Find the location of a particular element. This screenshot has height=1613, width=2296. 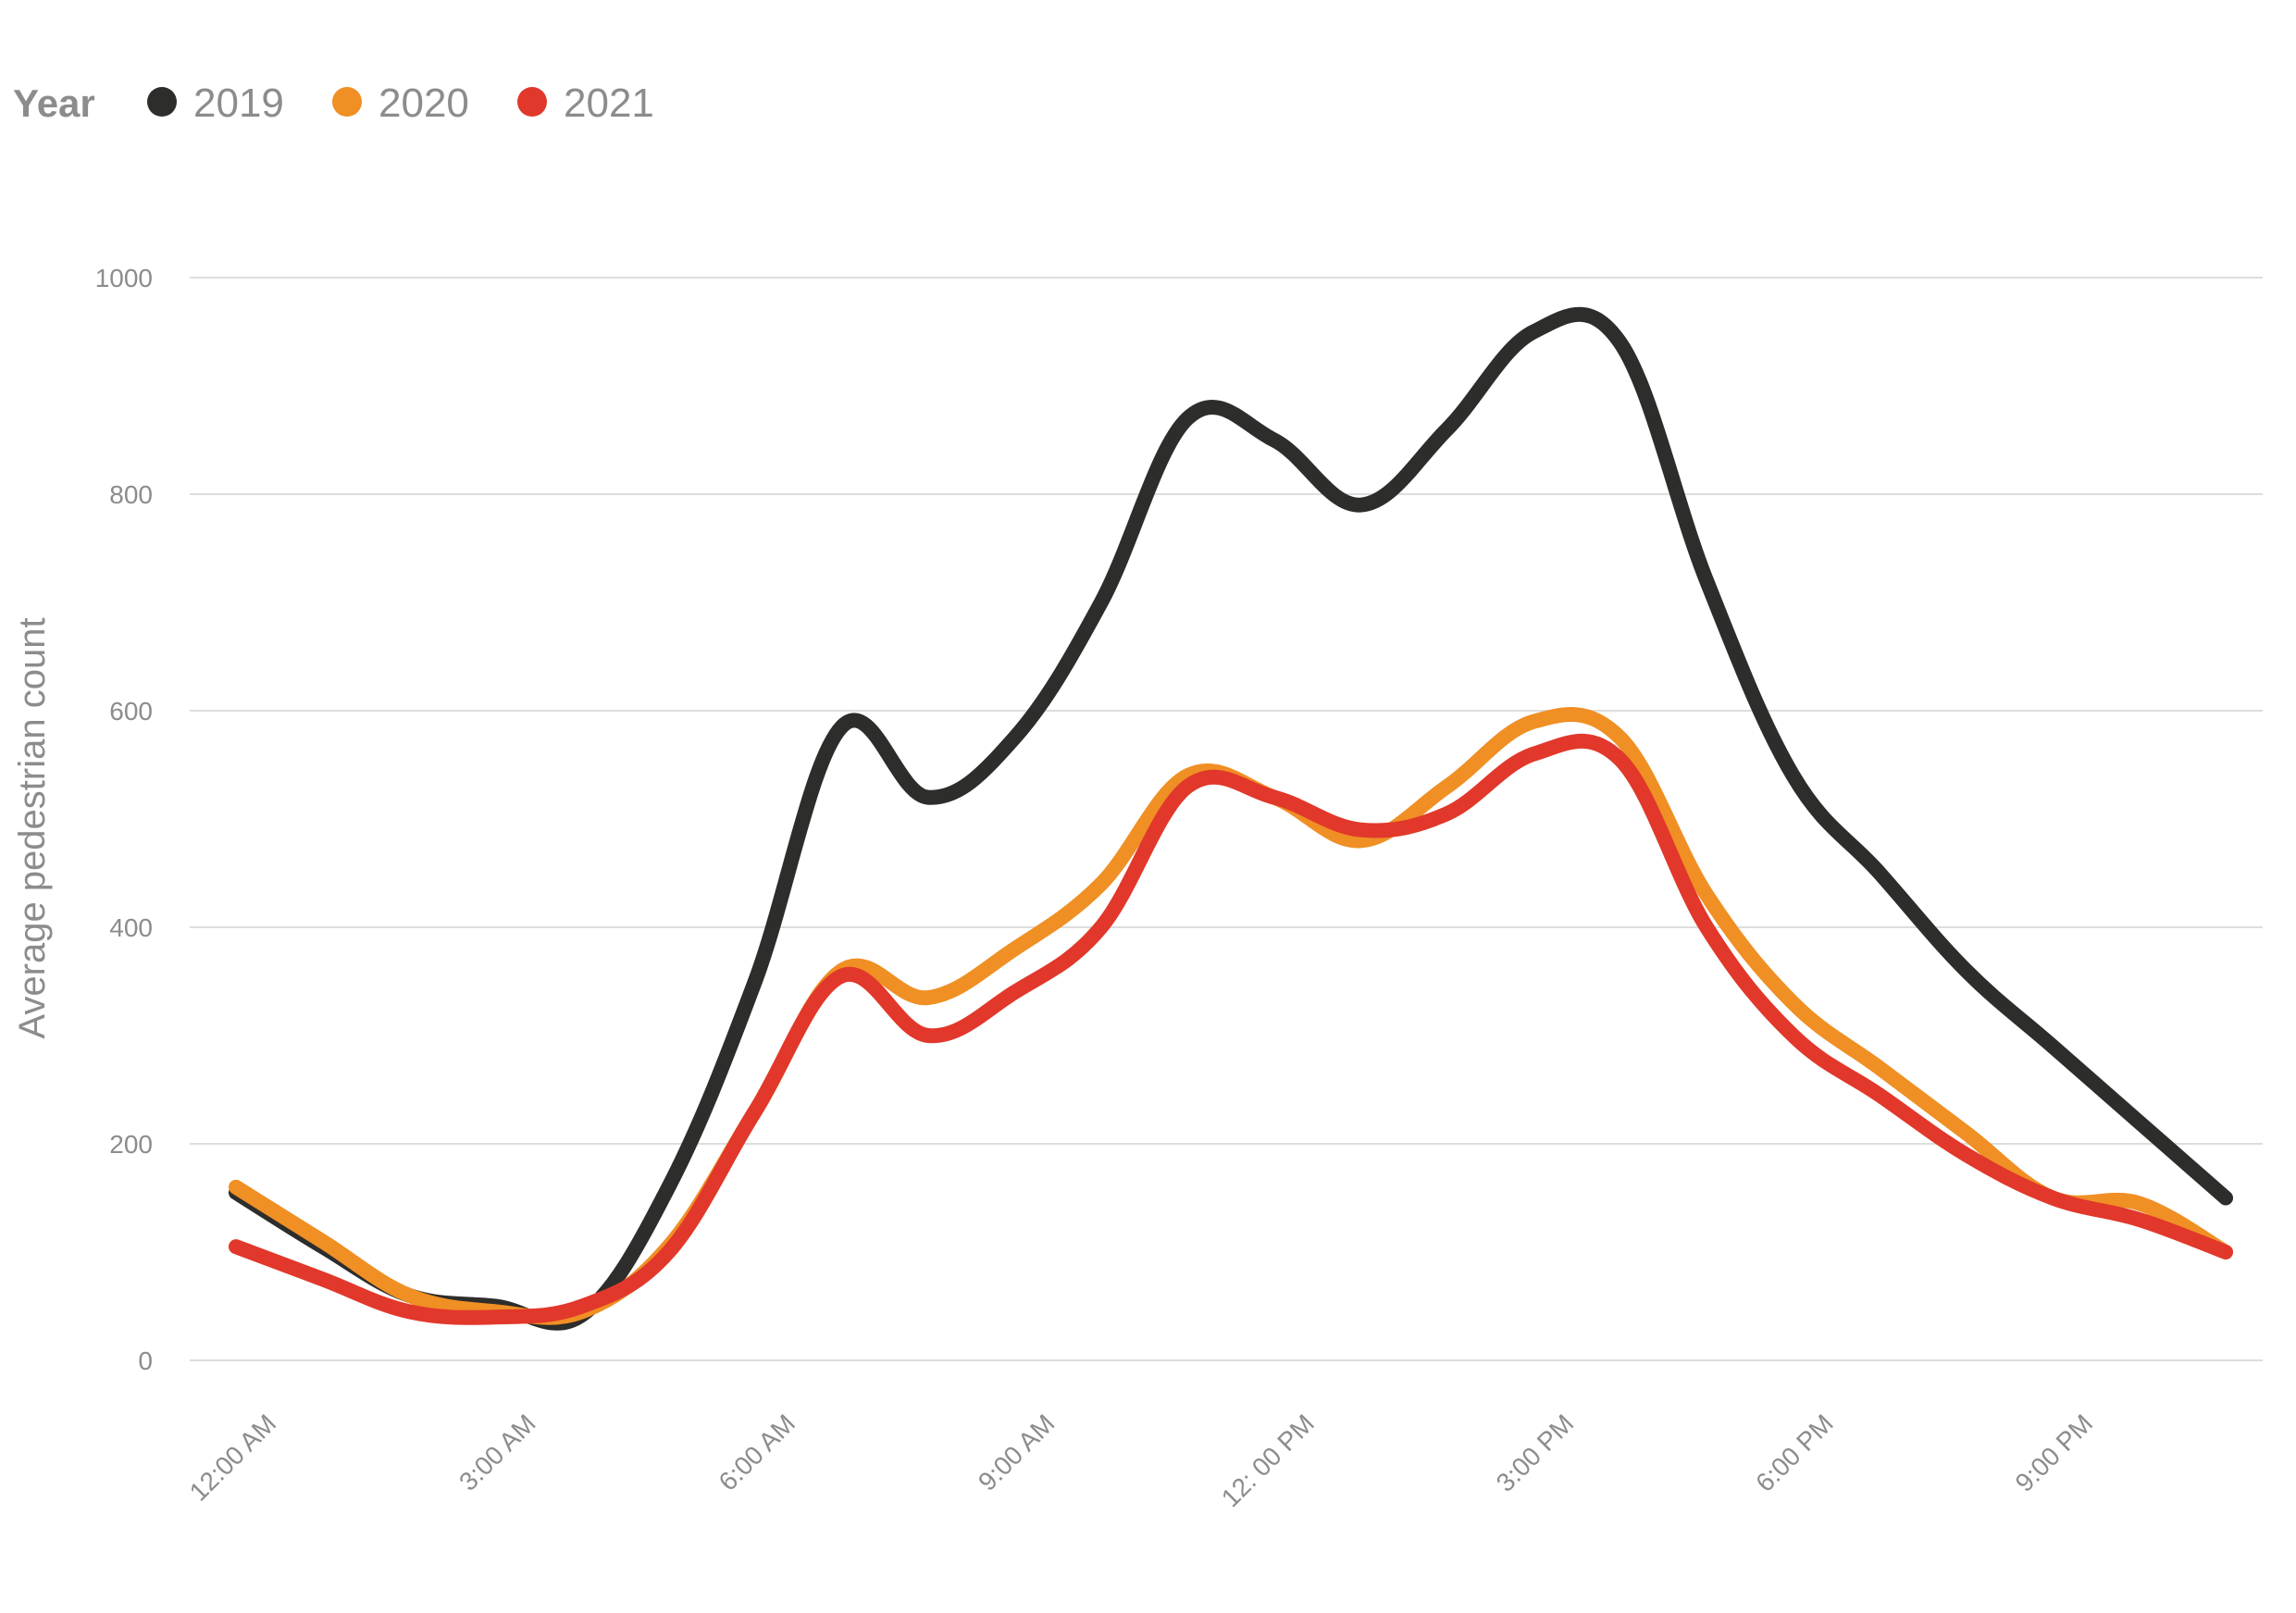

y-axis-title: Average pedestrian count is located at coordinates (33, 827).